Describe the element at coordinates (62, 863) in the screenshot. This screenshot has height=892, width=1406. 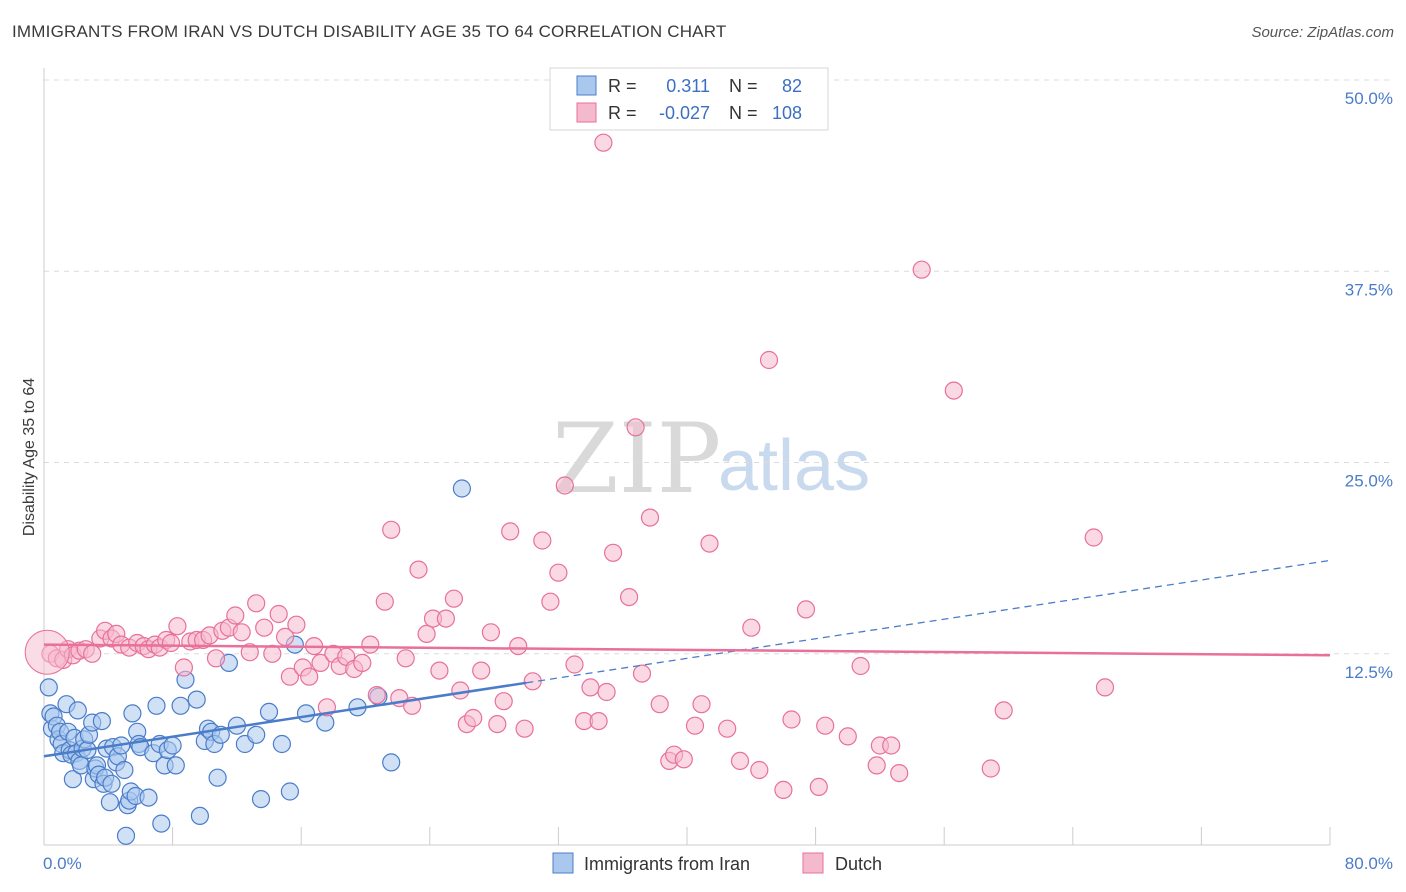
I see `x-tick-label-min: 0.0%` at that location.